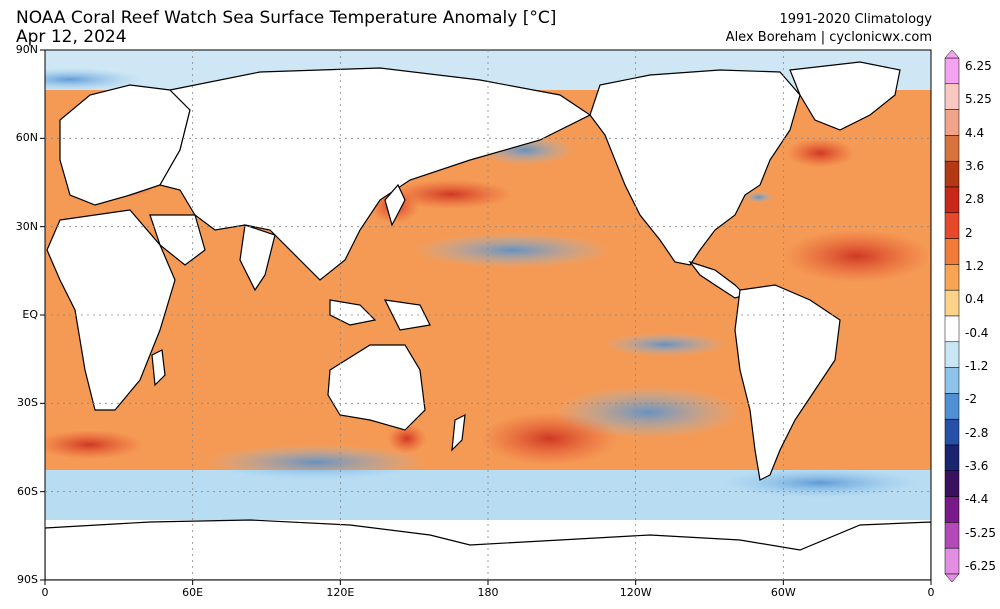 The image size is (1000, 609). Describe the element at coordinates (30, 314) in the screenshot. I see `lat-tick-label: EQ` at that location.